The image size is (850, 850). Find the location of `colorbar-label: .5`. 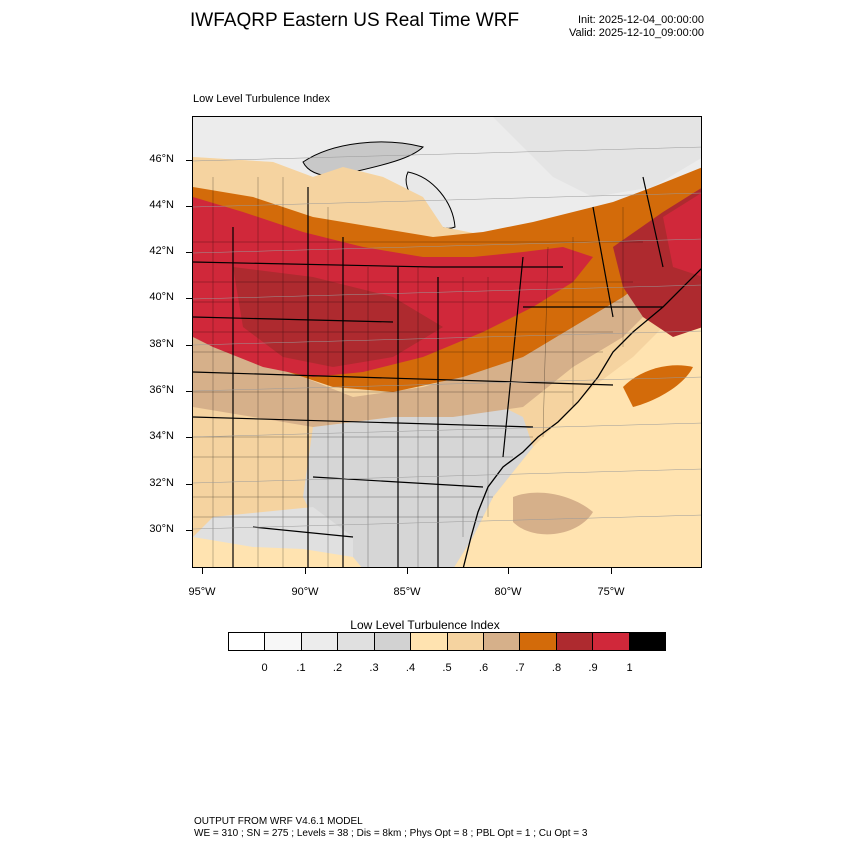

colorbar-label: .5 is located at coordinates (447, 668).